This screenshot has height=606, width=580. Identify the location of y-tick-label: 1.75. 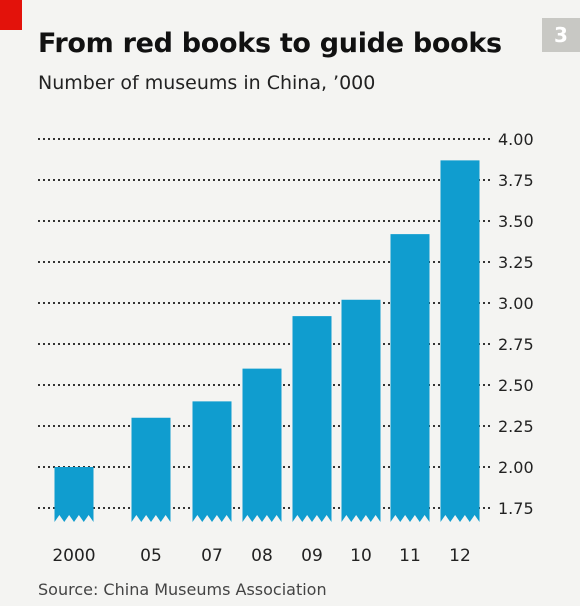
(516, 508).